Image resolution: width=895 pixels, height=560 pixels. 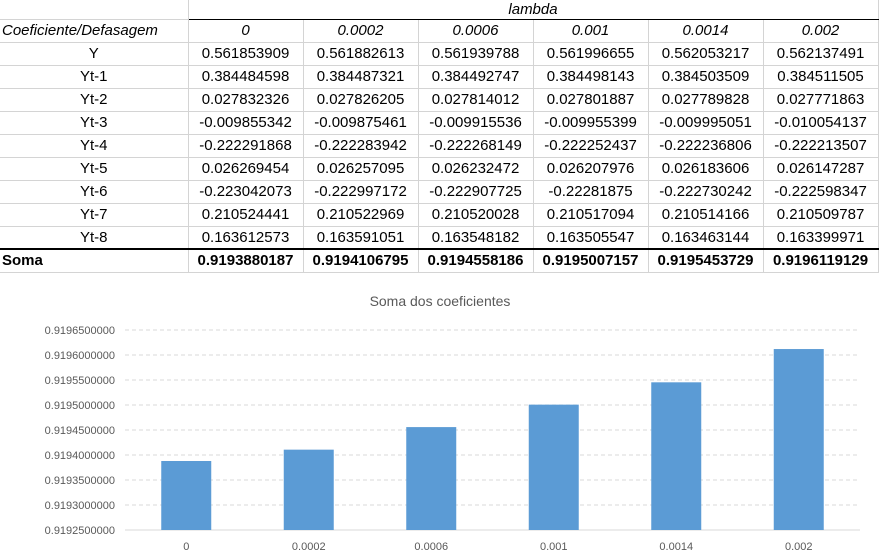 I want to click on coefficient-cell: -0.222997172, so click(x=361, y=192).